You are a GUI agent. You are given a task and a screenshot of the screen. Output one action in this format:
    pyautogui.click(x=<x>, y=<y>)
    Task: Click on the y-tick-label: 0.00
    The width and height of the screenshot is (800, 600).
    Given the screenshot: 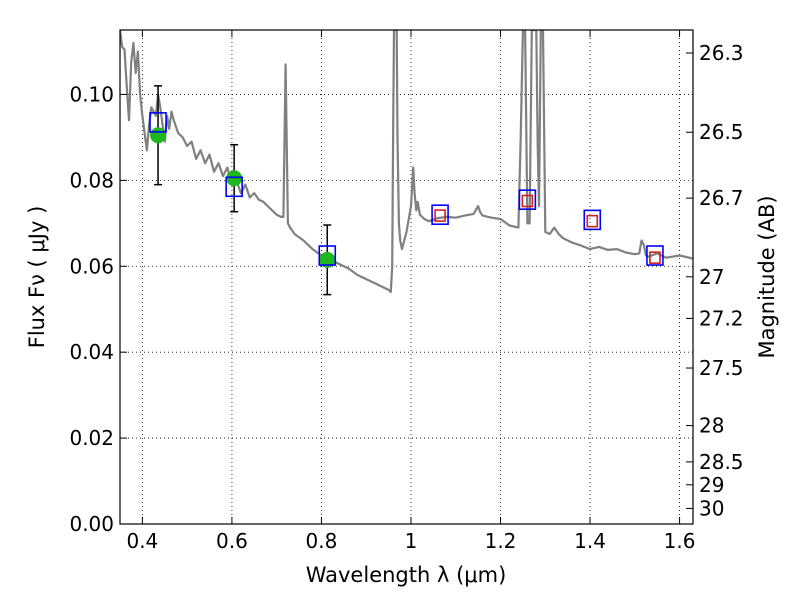 What is the action you would take?
    pyautogui.click(x=91, y=524)
    